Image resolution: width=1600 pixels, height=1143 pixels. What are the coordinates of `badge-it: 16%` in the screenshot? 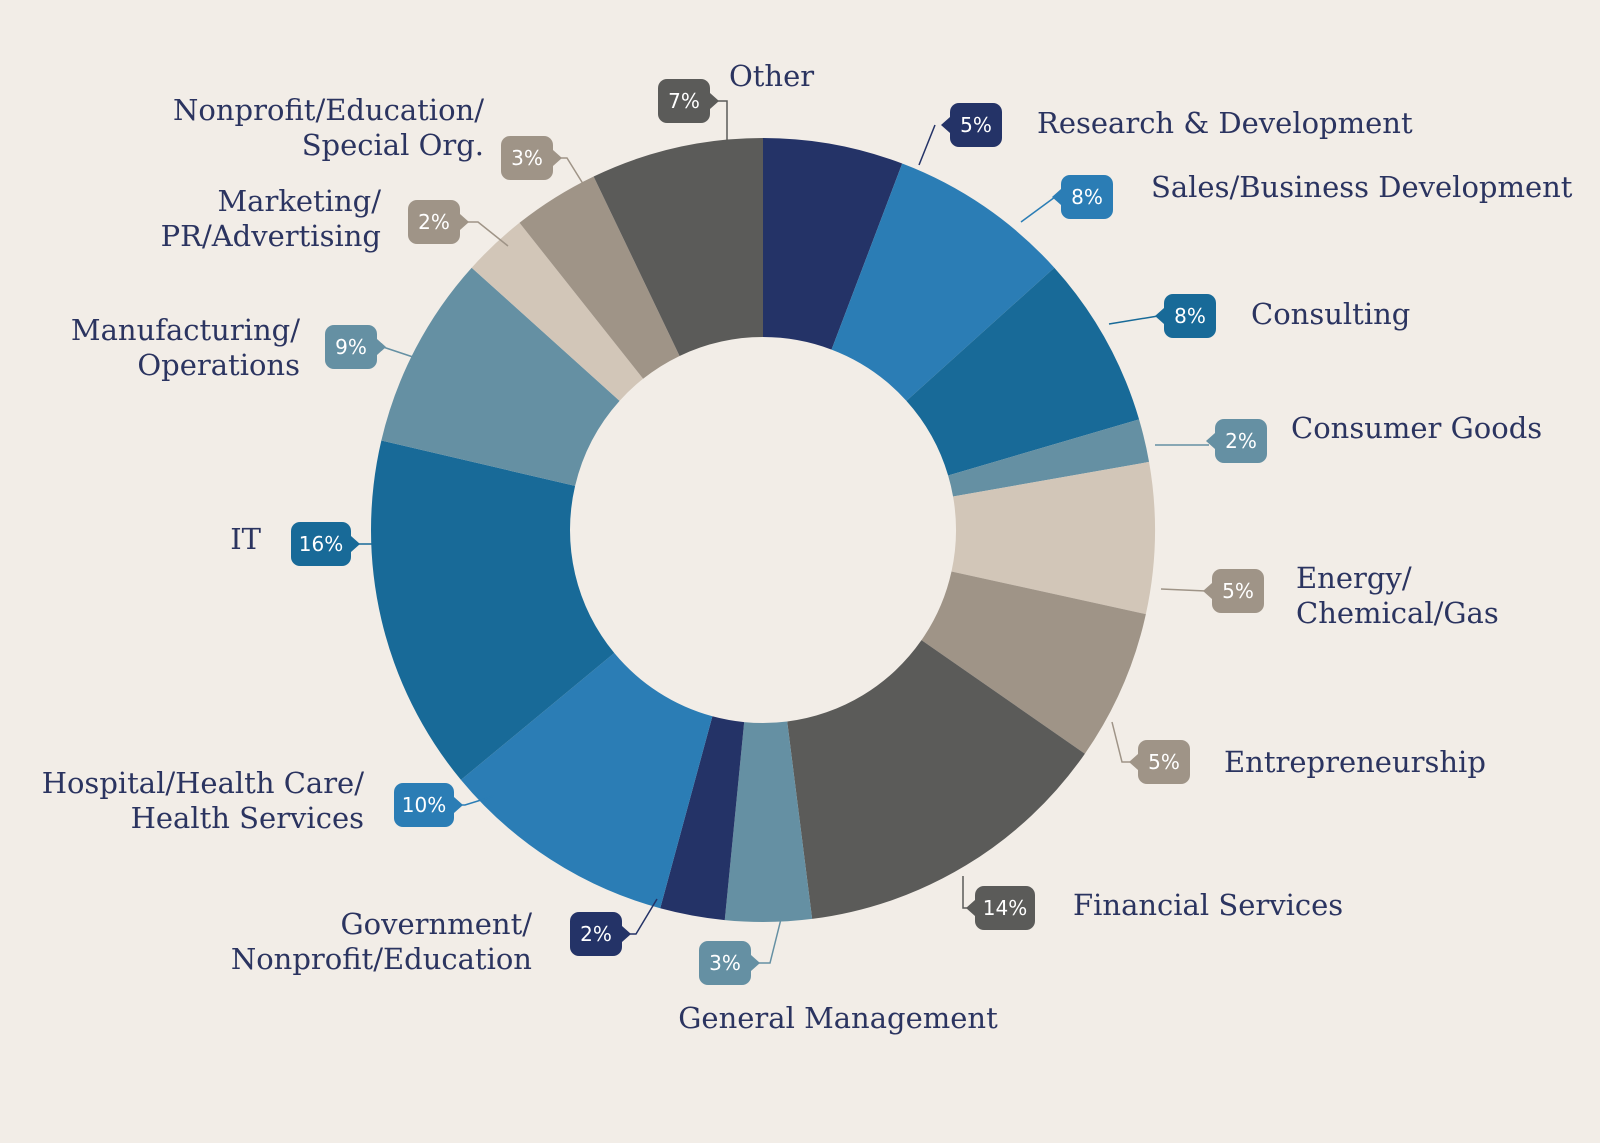 It's located at (325, 544).